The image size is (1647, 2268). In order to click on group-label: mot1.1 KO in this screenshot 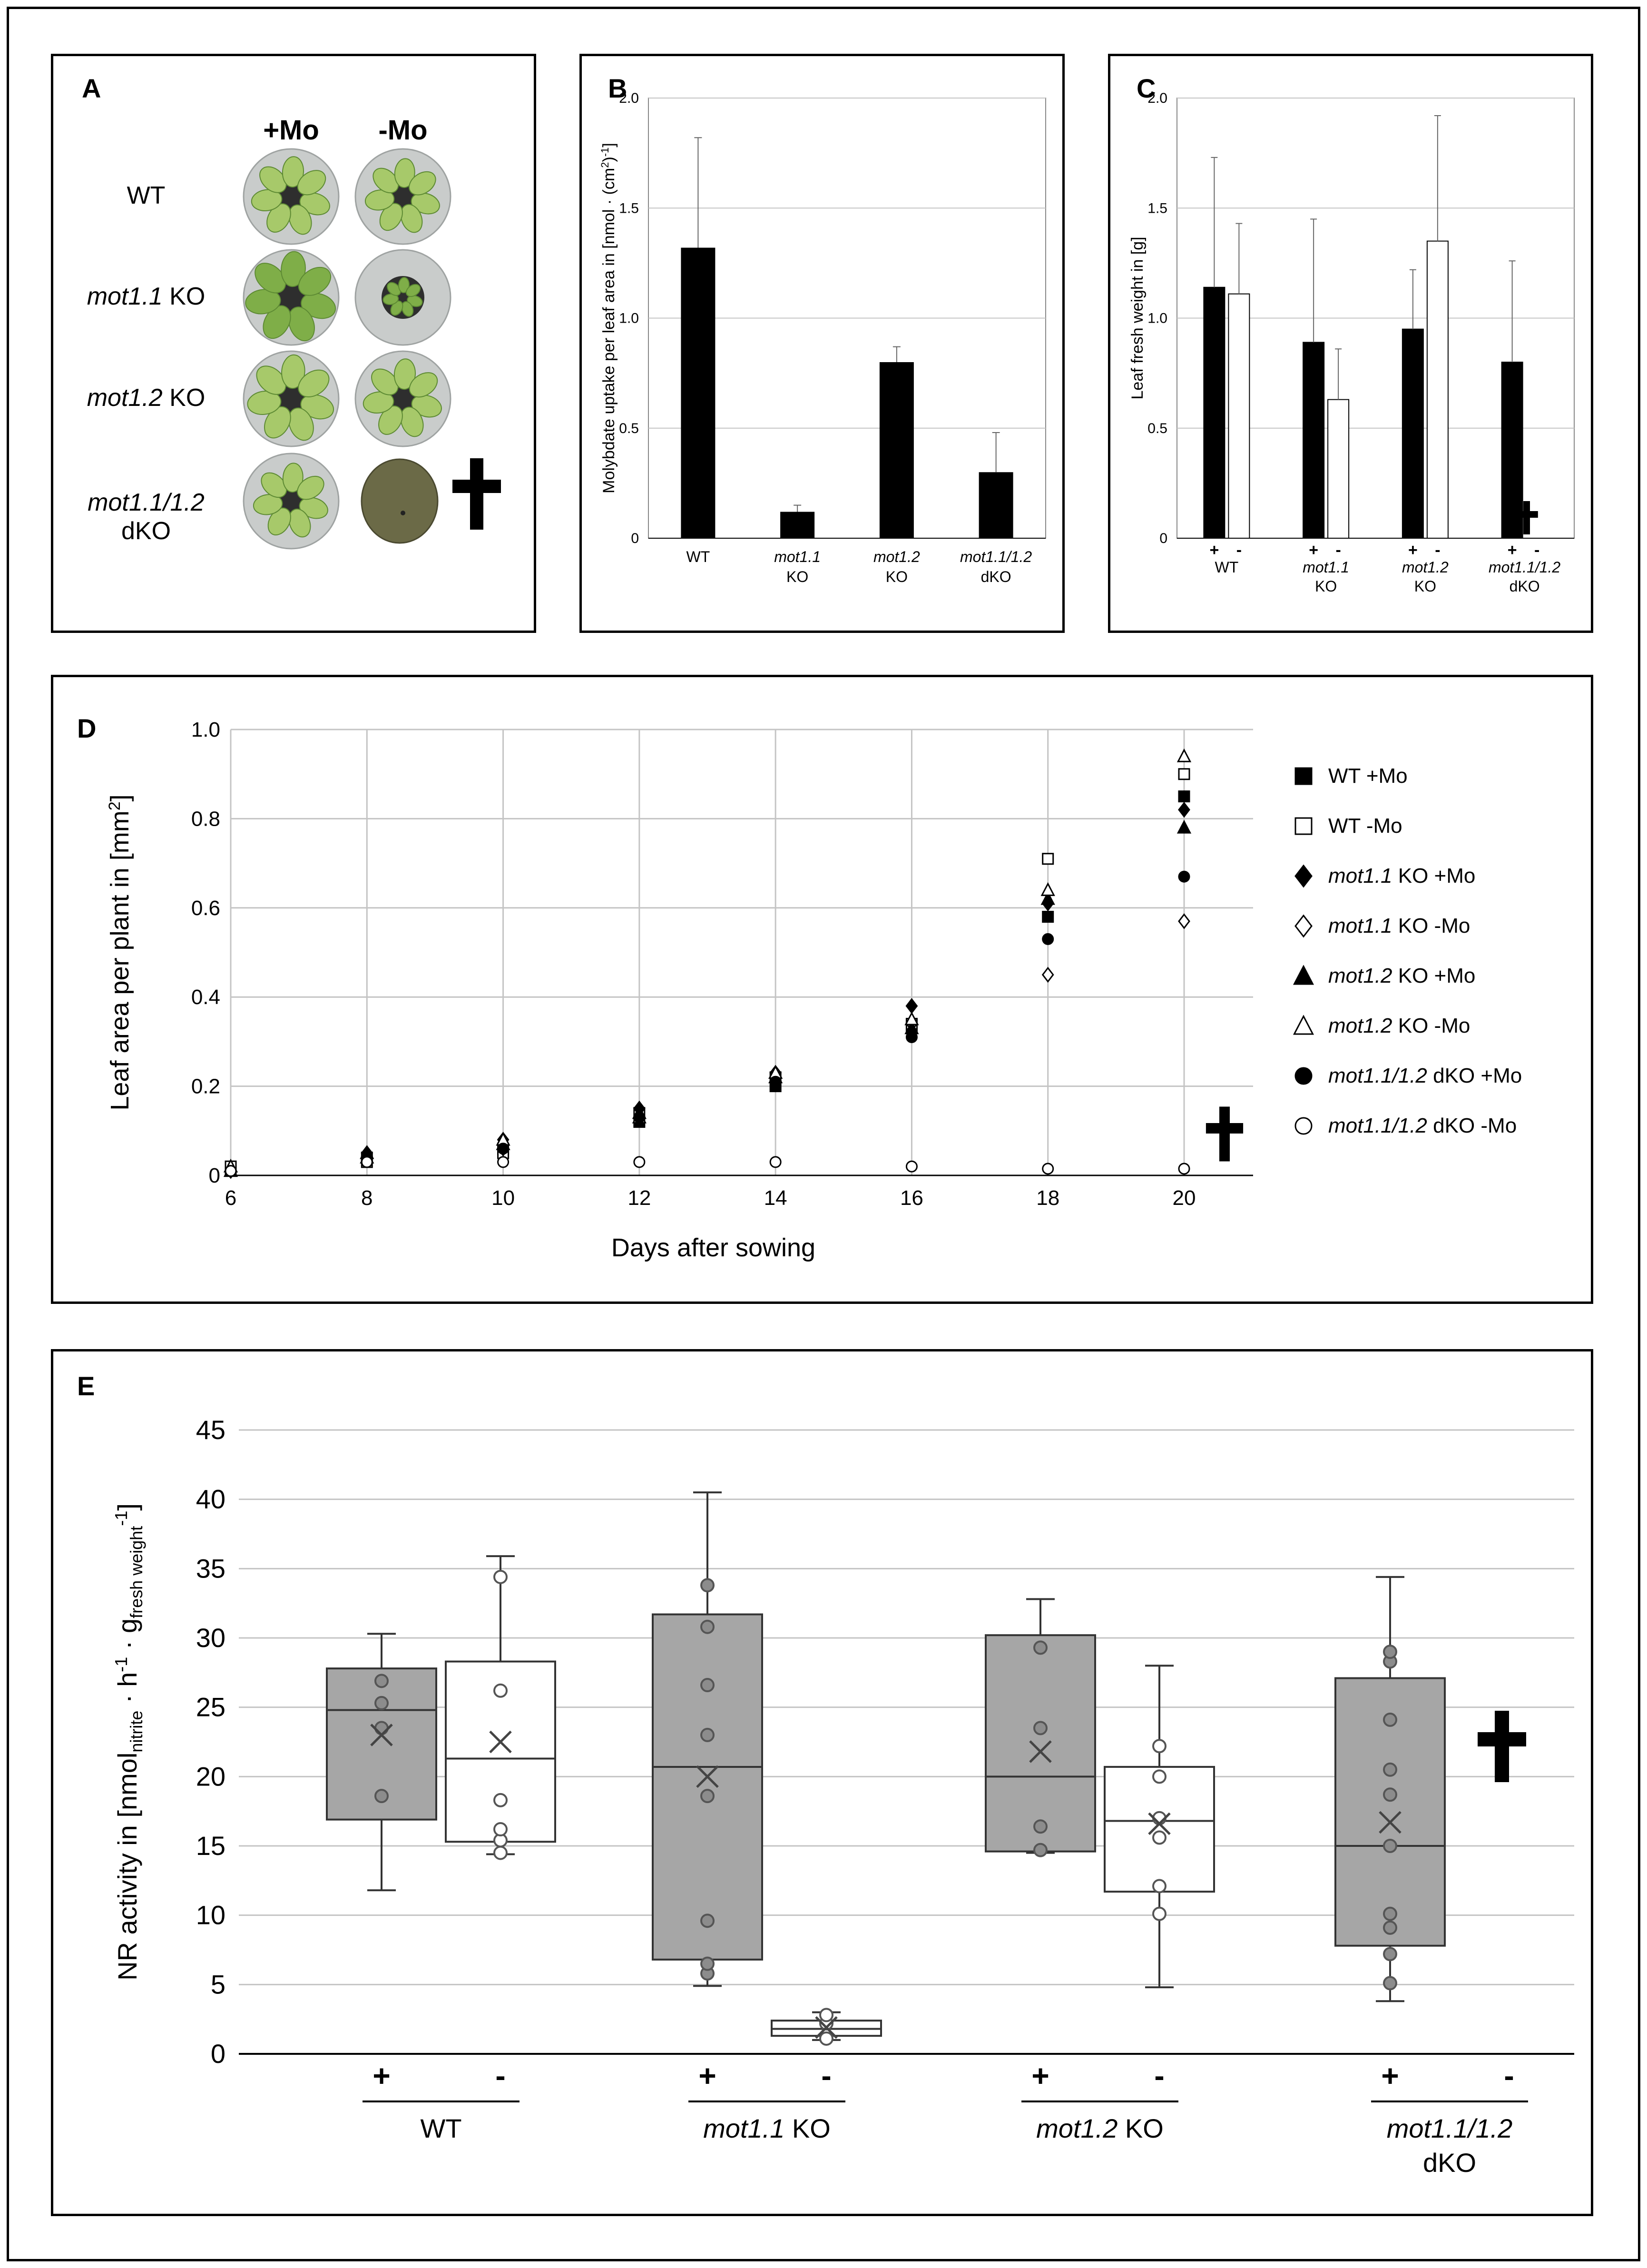, I will do `click(767, 2128)`.